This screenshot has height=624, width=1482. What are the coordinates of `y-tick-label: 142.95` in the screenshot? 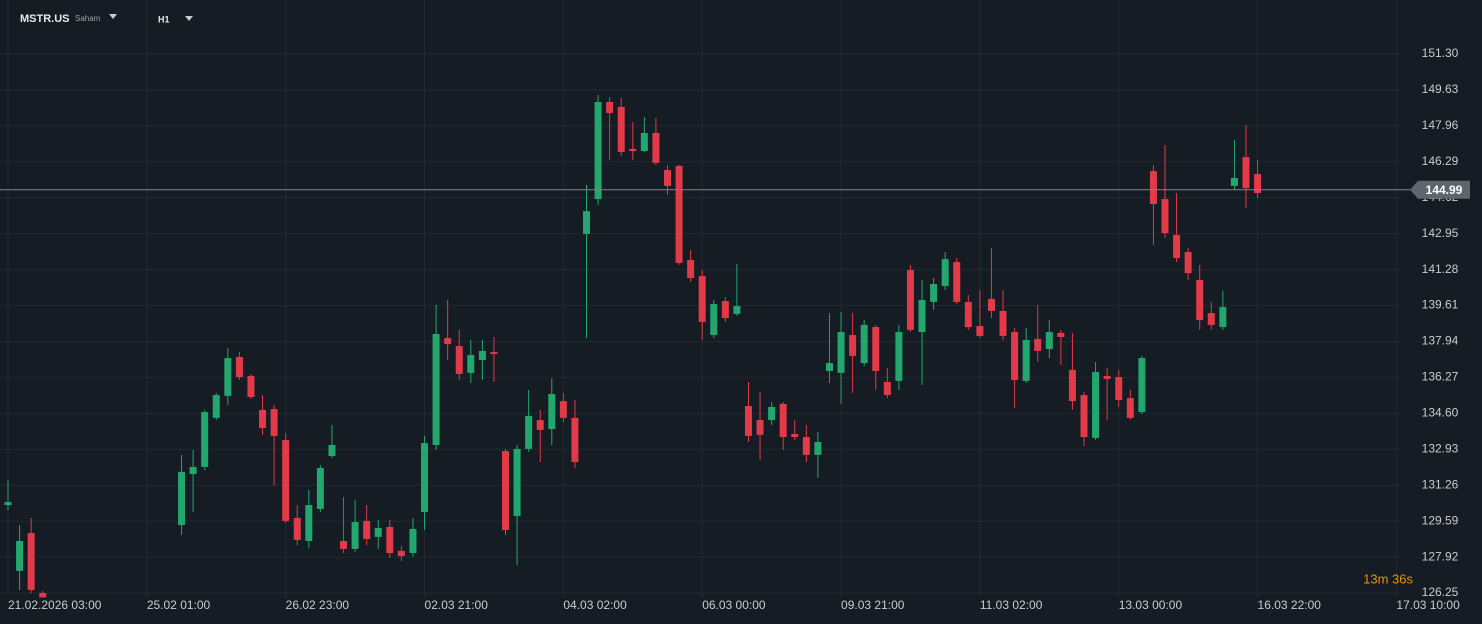 It's located at (1440, 233).